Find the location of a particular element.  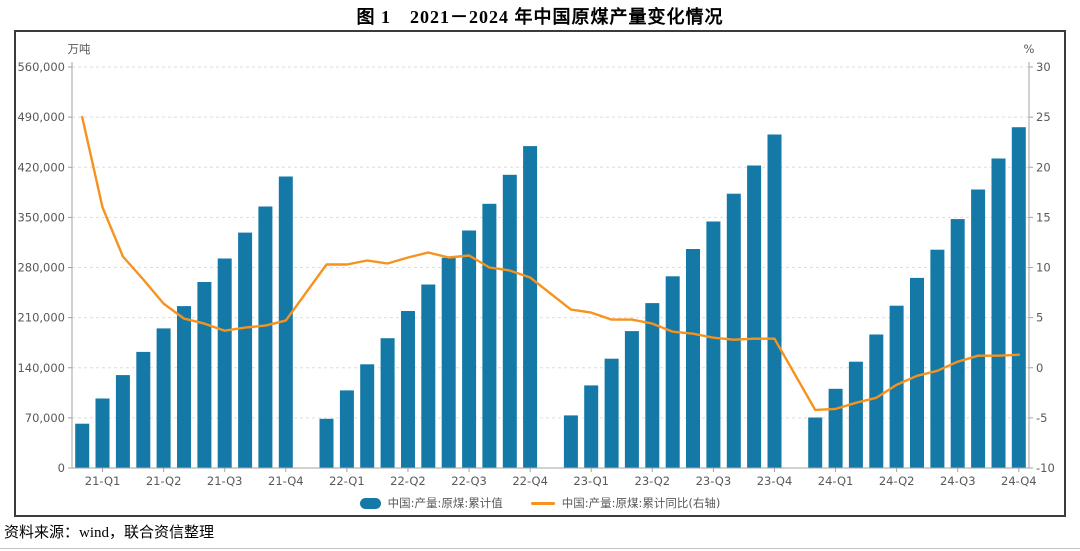

x-axis-tick-label: 23-Q1 is located at coordinates (591, 481).